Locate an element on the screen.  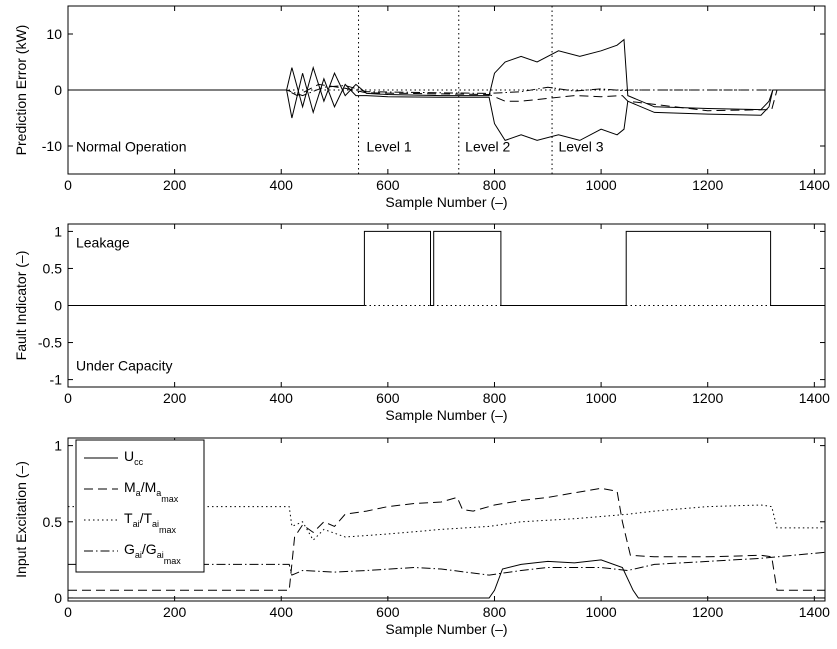
legend-entry-label: Ucc is located at coordinates (134, 457).